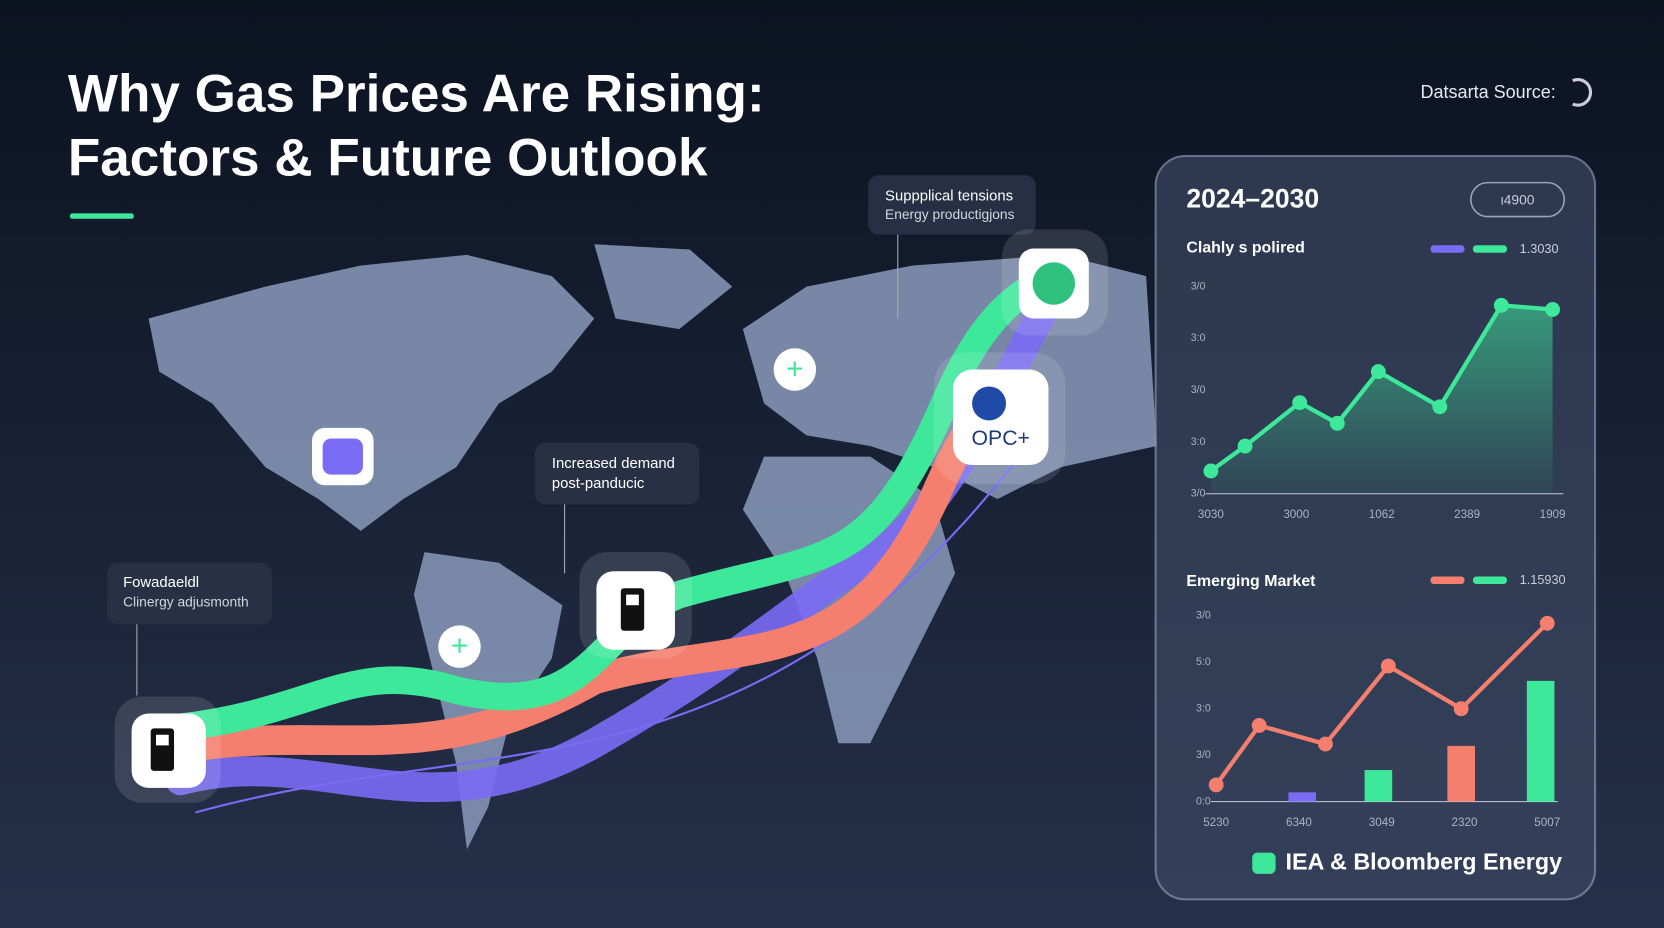 This screenshot has height=928, width=1664. What do you see at coordinates (1518, 199) in the screenshot?
I see `panel-badge: ι4900` at bounding box center [1518, 199].